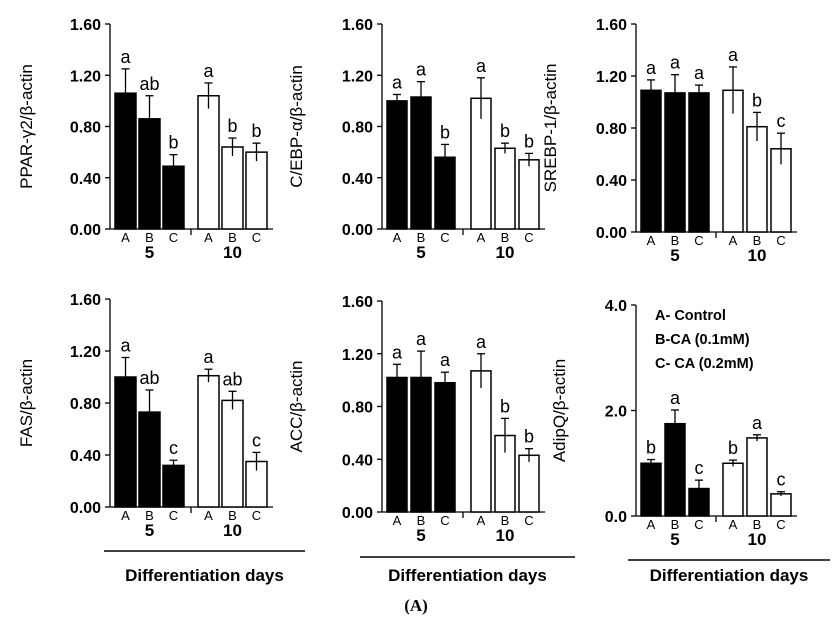 This screenshot has width=833, height=622. I want to click on figure-label: (A), so click(416, 605).